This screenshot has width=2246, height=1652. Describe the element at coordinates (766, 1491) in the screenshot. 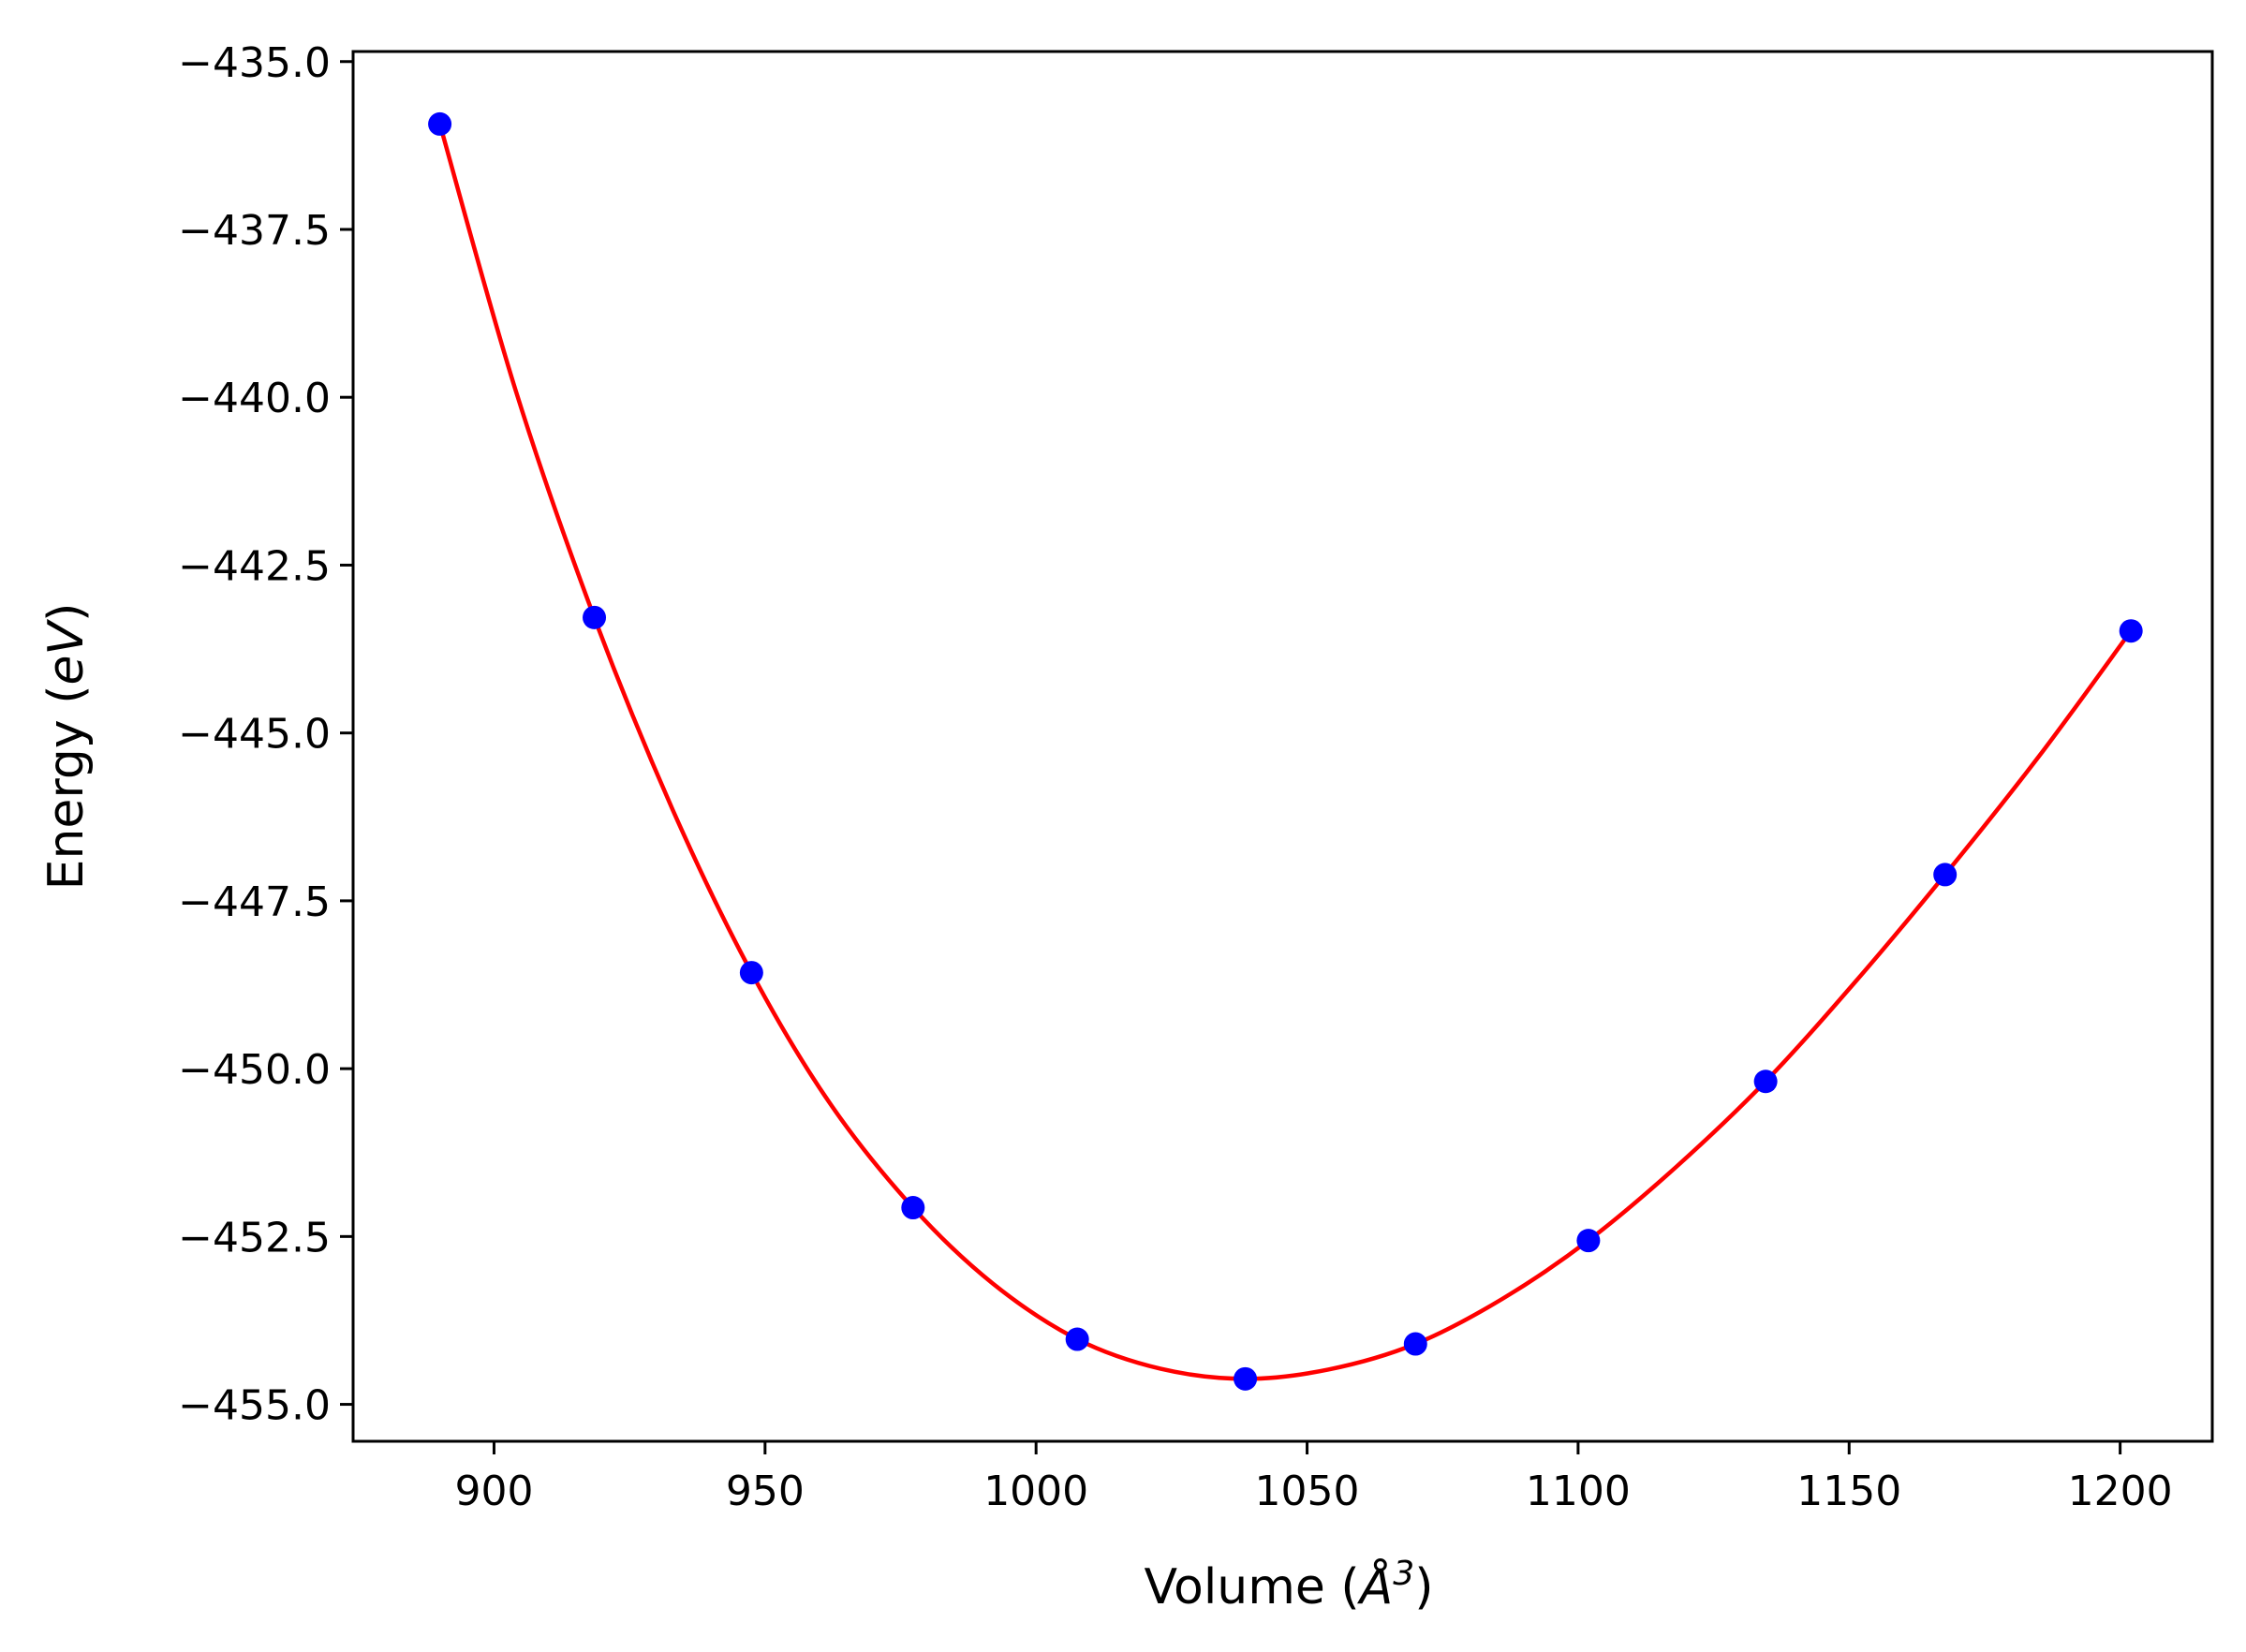

I see `x-tick-label: 950` at that location.